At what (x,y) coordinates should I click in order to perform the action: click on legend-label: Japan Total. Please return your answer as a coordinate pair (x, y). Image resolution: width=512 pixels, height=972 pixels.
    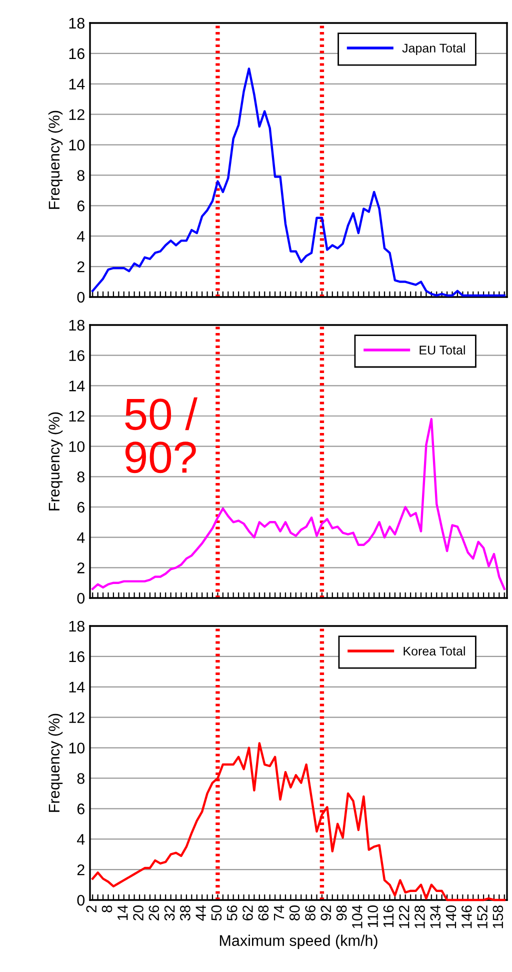
    Looking at the image, I should click on (433, 49).